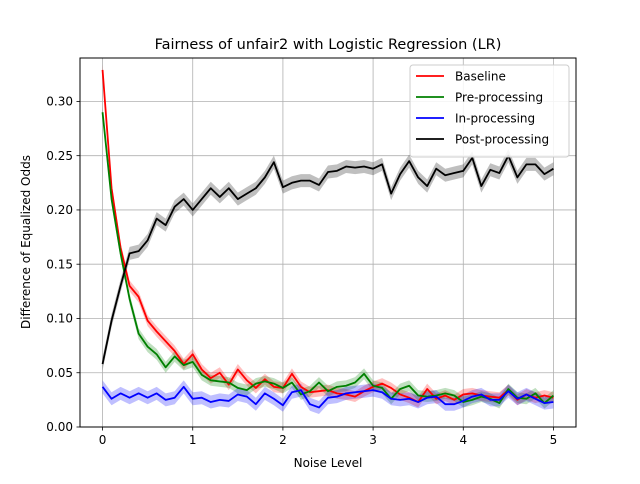 This screenshot has height=484, width=640. What do you see at coordinates (59, 102) in the screenshot?
I see `y-tick-label: 0.30` at bounding box center [59, 102].